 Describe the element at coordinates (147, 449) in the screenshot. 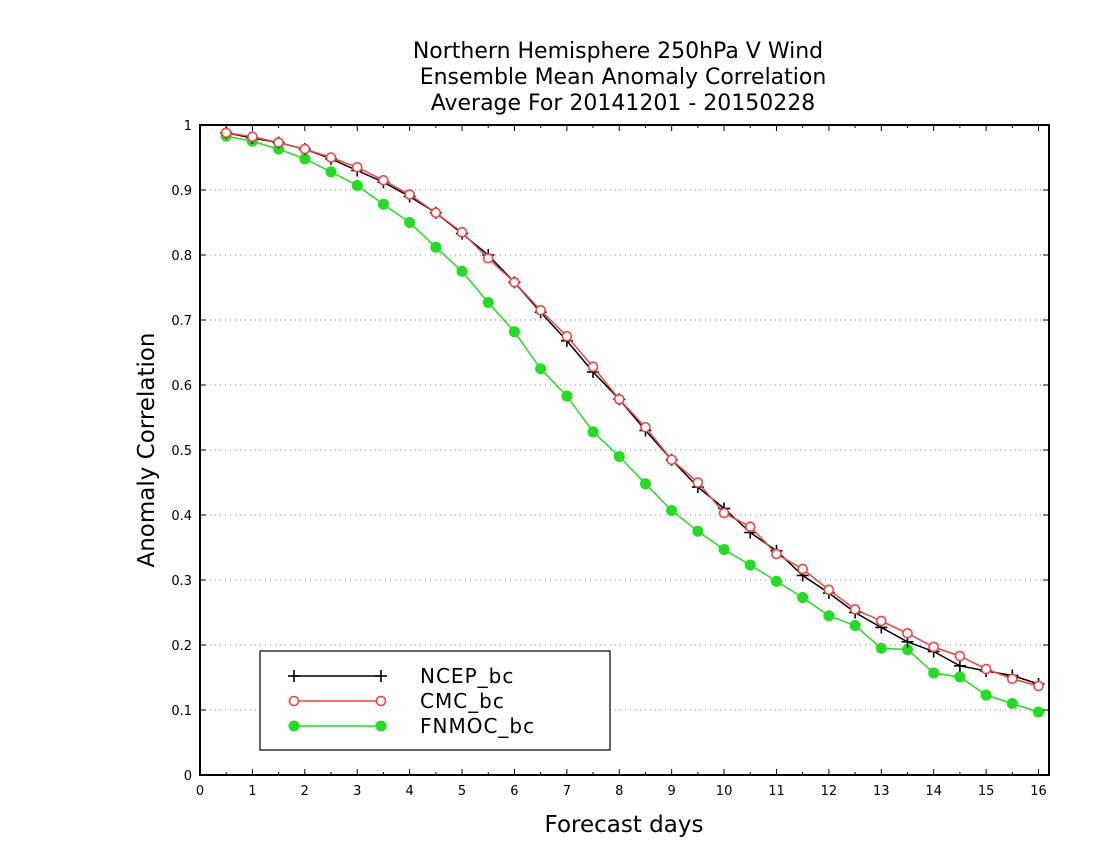

I see `y-axis-label: Anomaly Correlation` at that location.